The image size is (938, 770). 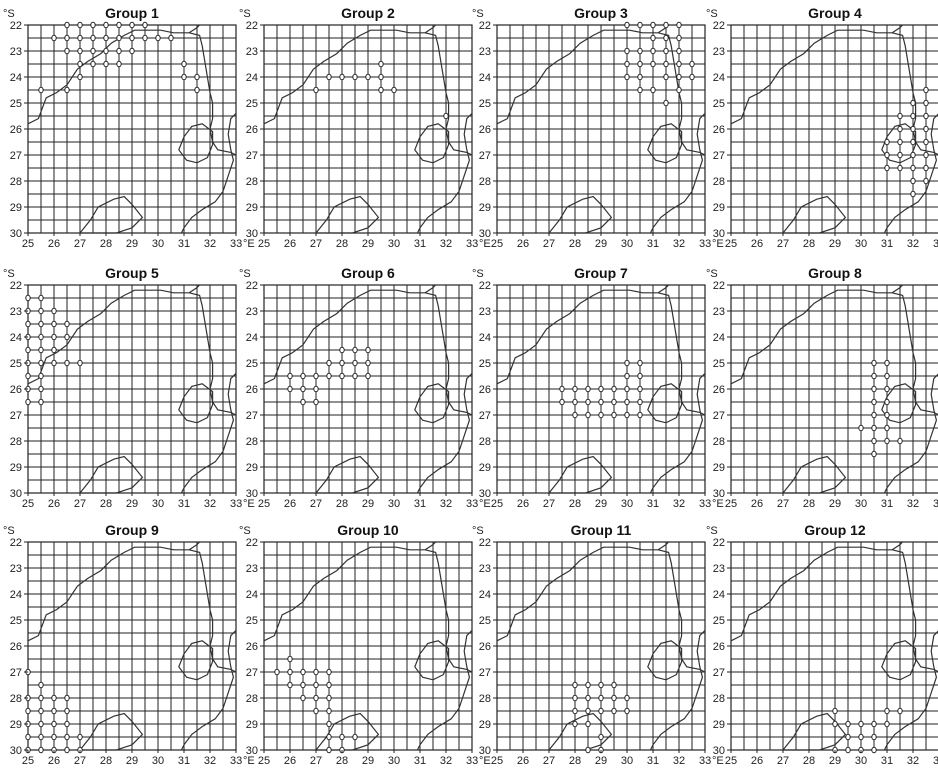 What do you see at coordinates (809, 244) in the screenshot?
I see `lon-tick-label: 28` at bounding box center [809, 244].